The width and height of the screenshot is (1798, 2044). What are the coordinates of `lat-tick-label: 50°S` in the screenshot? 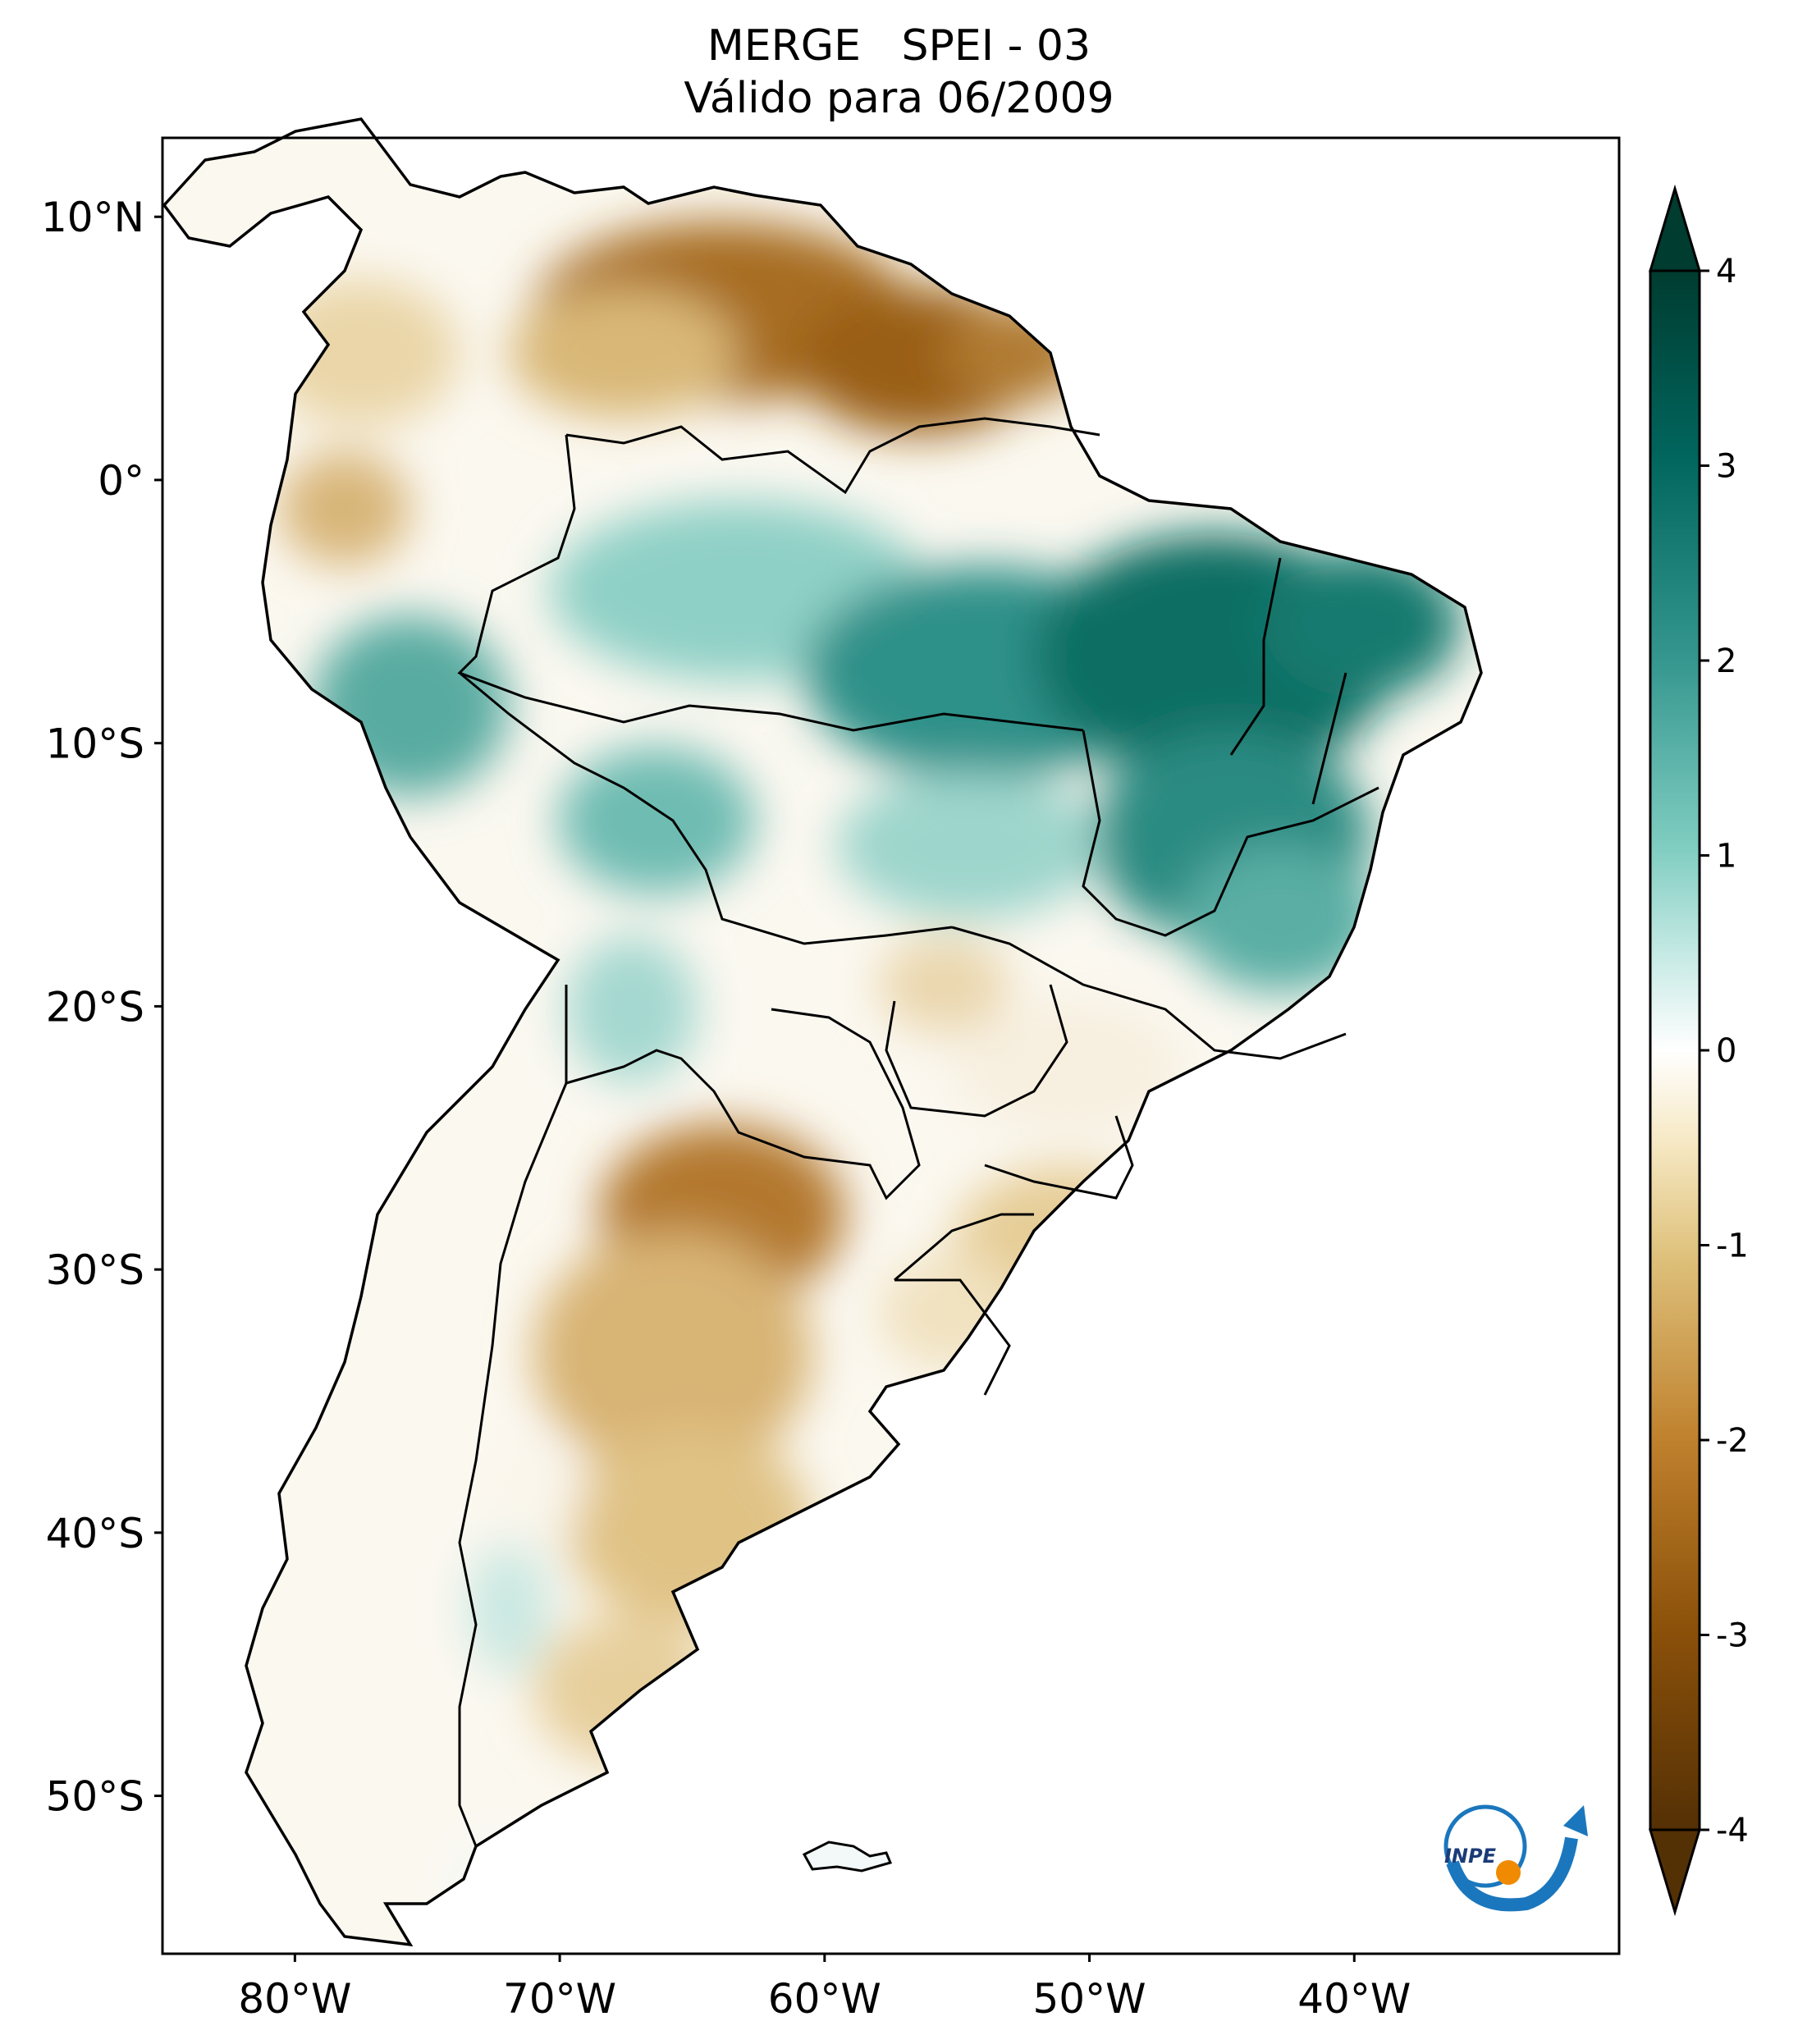 It's located at (95, 1797).